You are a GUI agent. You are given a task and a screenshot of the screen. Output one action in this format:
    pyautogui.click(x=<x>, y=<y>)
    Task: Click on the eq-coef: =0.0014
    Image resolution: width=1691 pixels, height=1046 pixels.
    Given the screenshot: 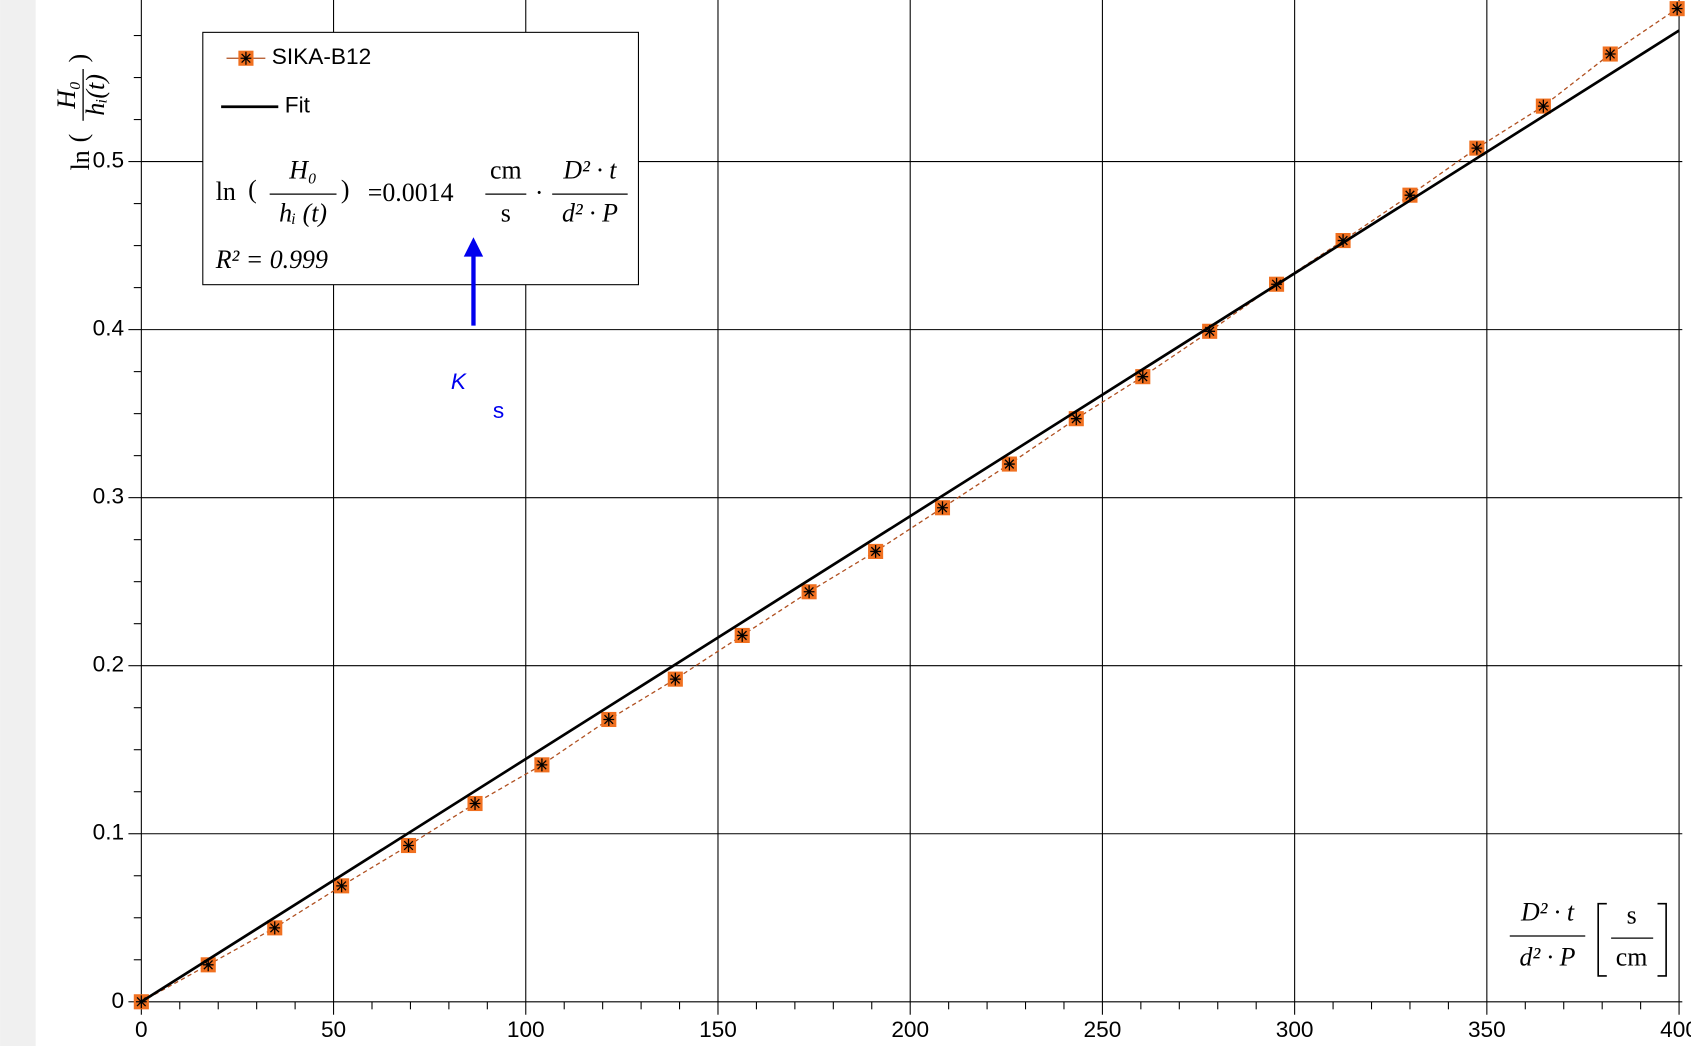 What is the action you would take?
    pyautogui.click(x=411, y=192)
    